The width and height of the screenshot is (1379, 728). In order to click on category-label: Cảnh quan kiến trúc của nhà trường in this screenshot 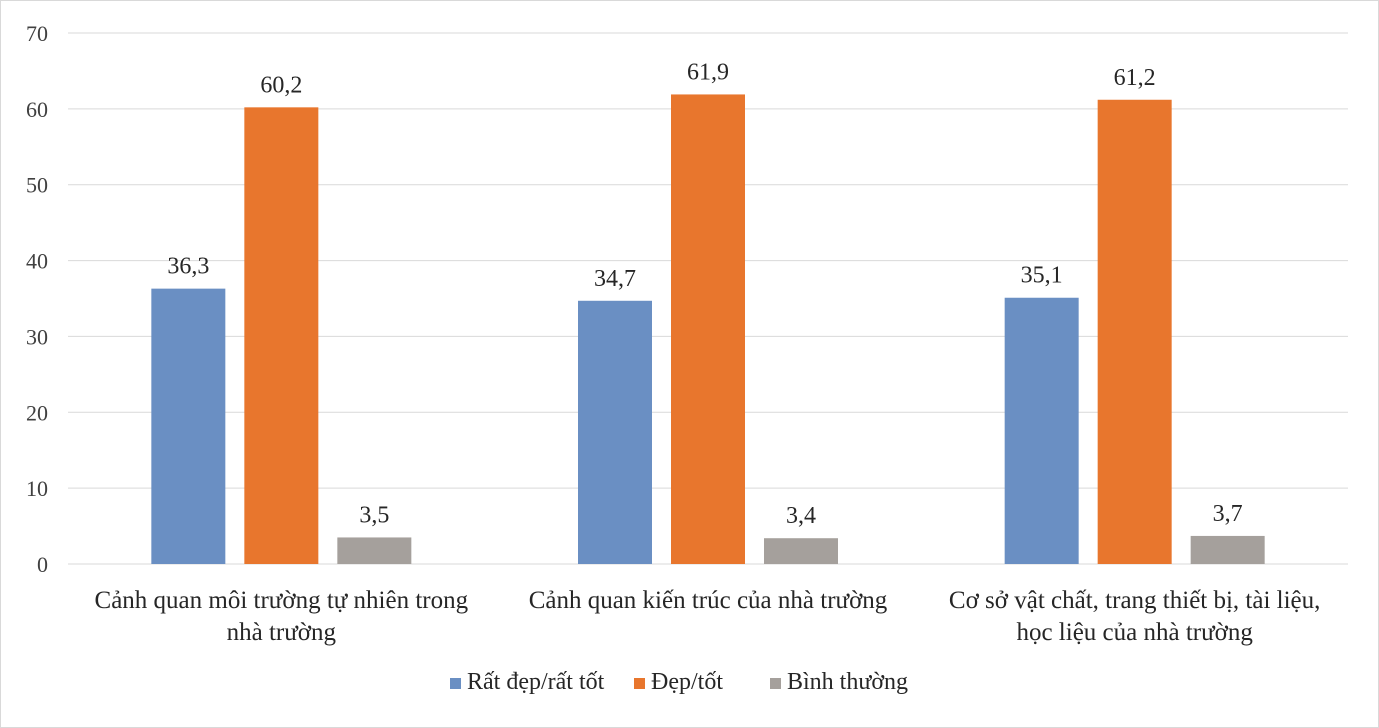, I will do `click(708, 600)`.